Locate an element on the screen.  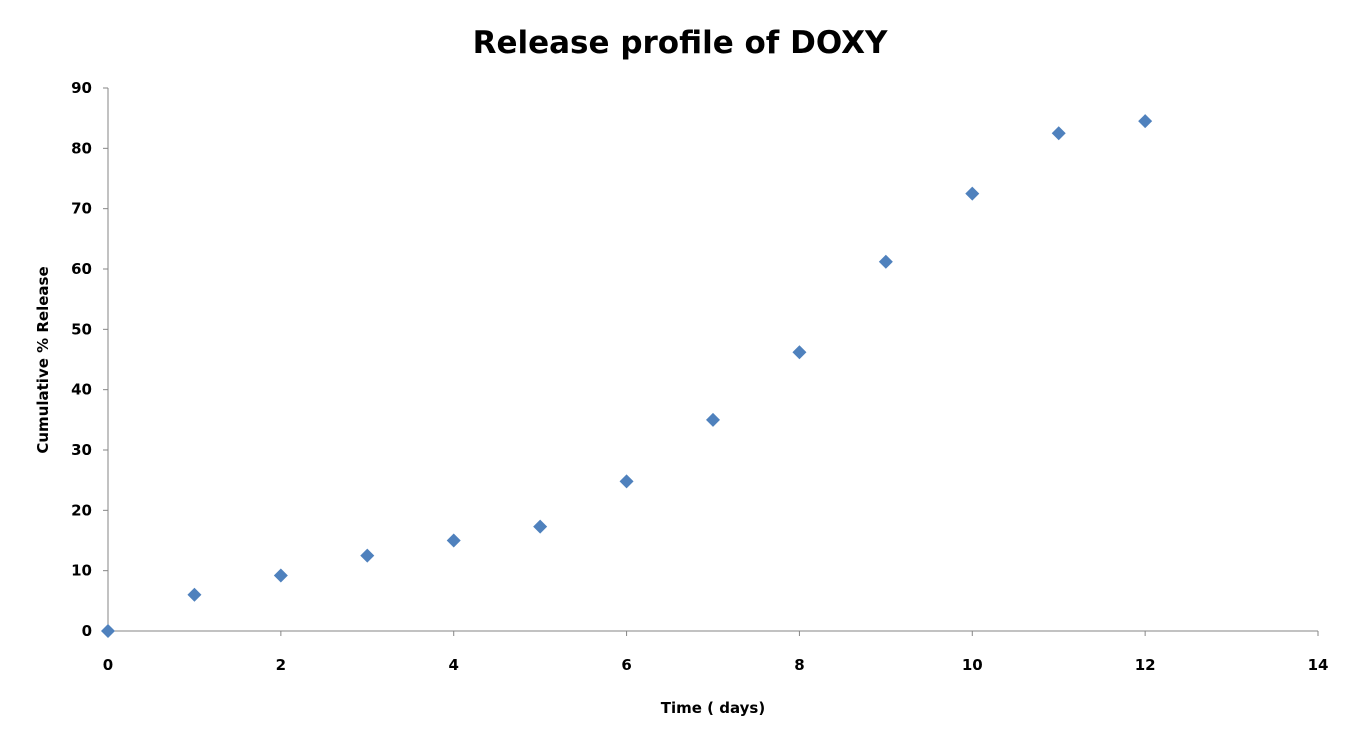
x-tick-label: 12 is located at coordinates (1145, 665).